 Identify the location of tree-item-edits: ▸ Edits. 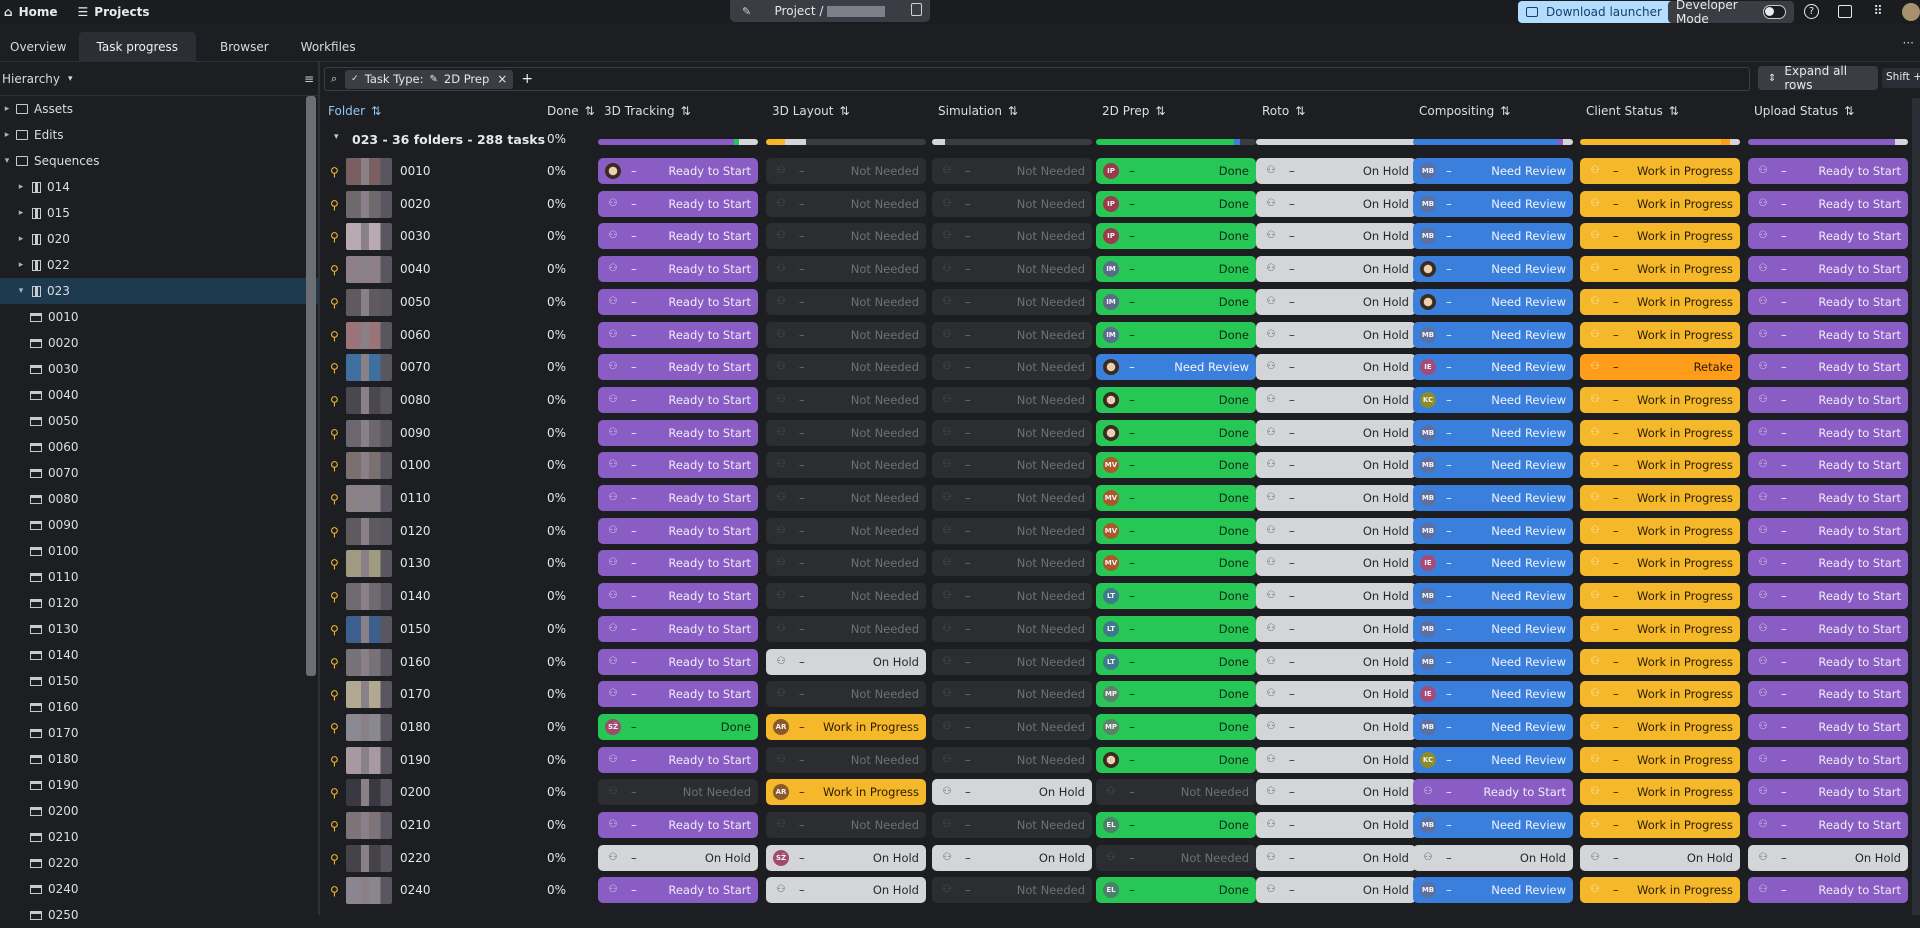
(160, 135).